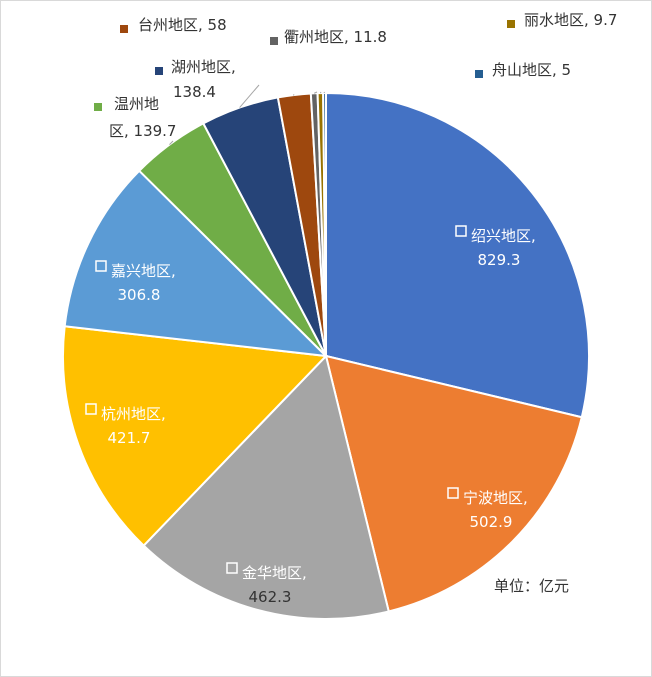 Image resolution: width=652 pixels, height=677 pixels. Describe the element at coordinates (491, 522) in the screenshot. I see `data-label-value: 502.9` at that location.